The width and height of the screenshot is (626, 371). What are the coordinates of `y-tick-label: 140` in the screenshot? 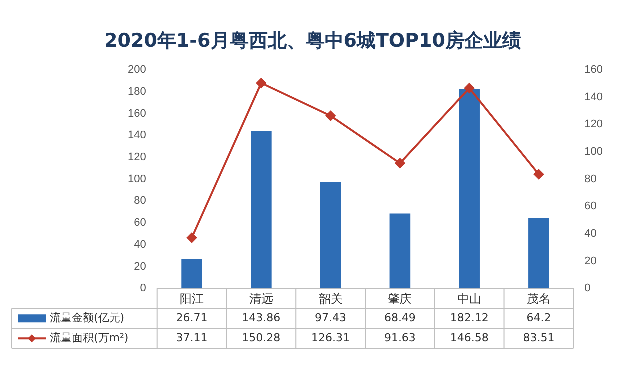 It's located at (137, 136).